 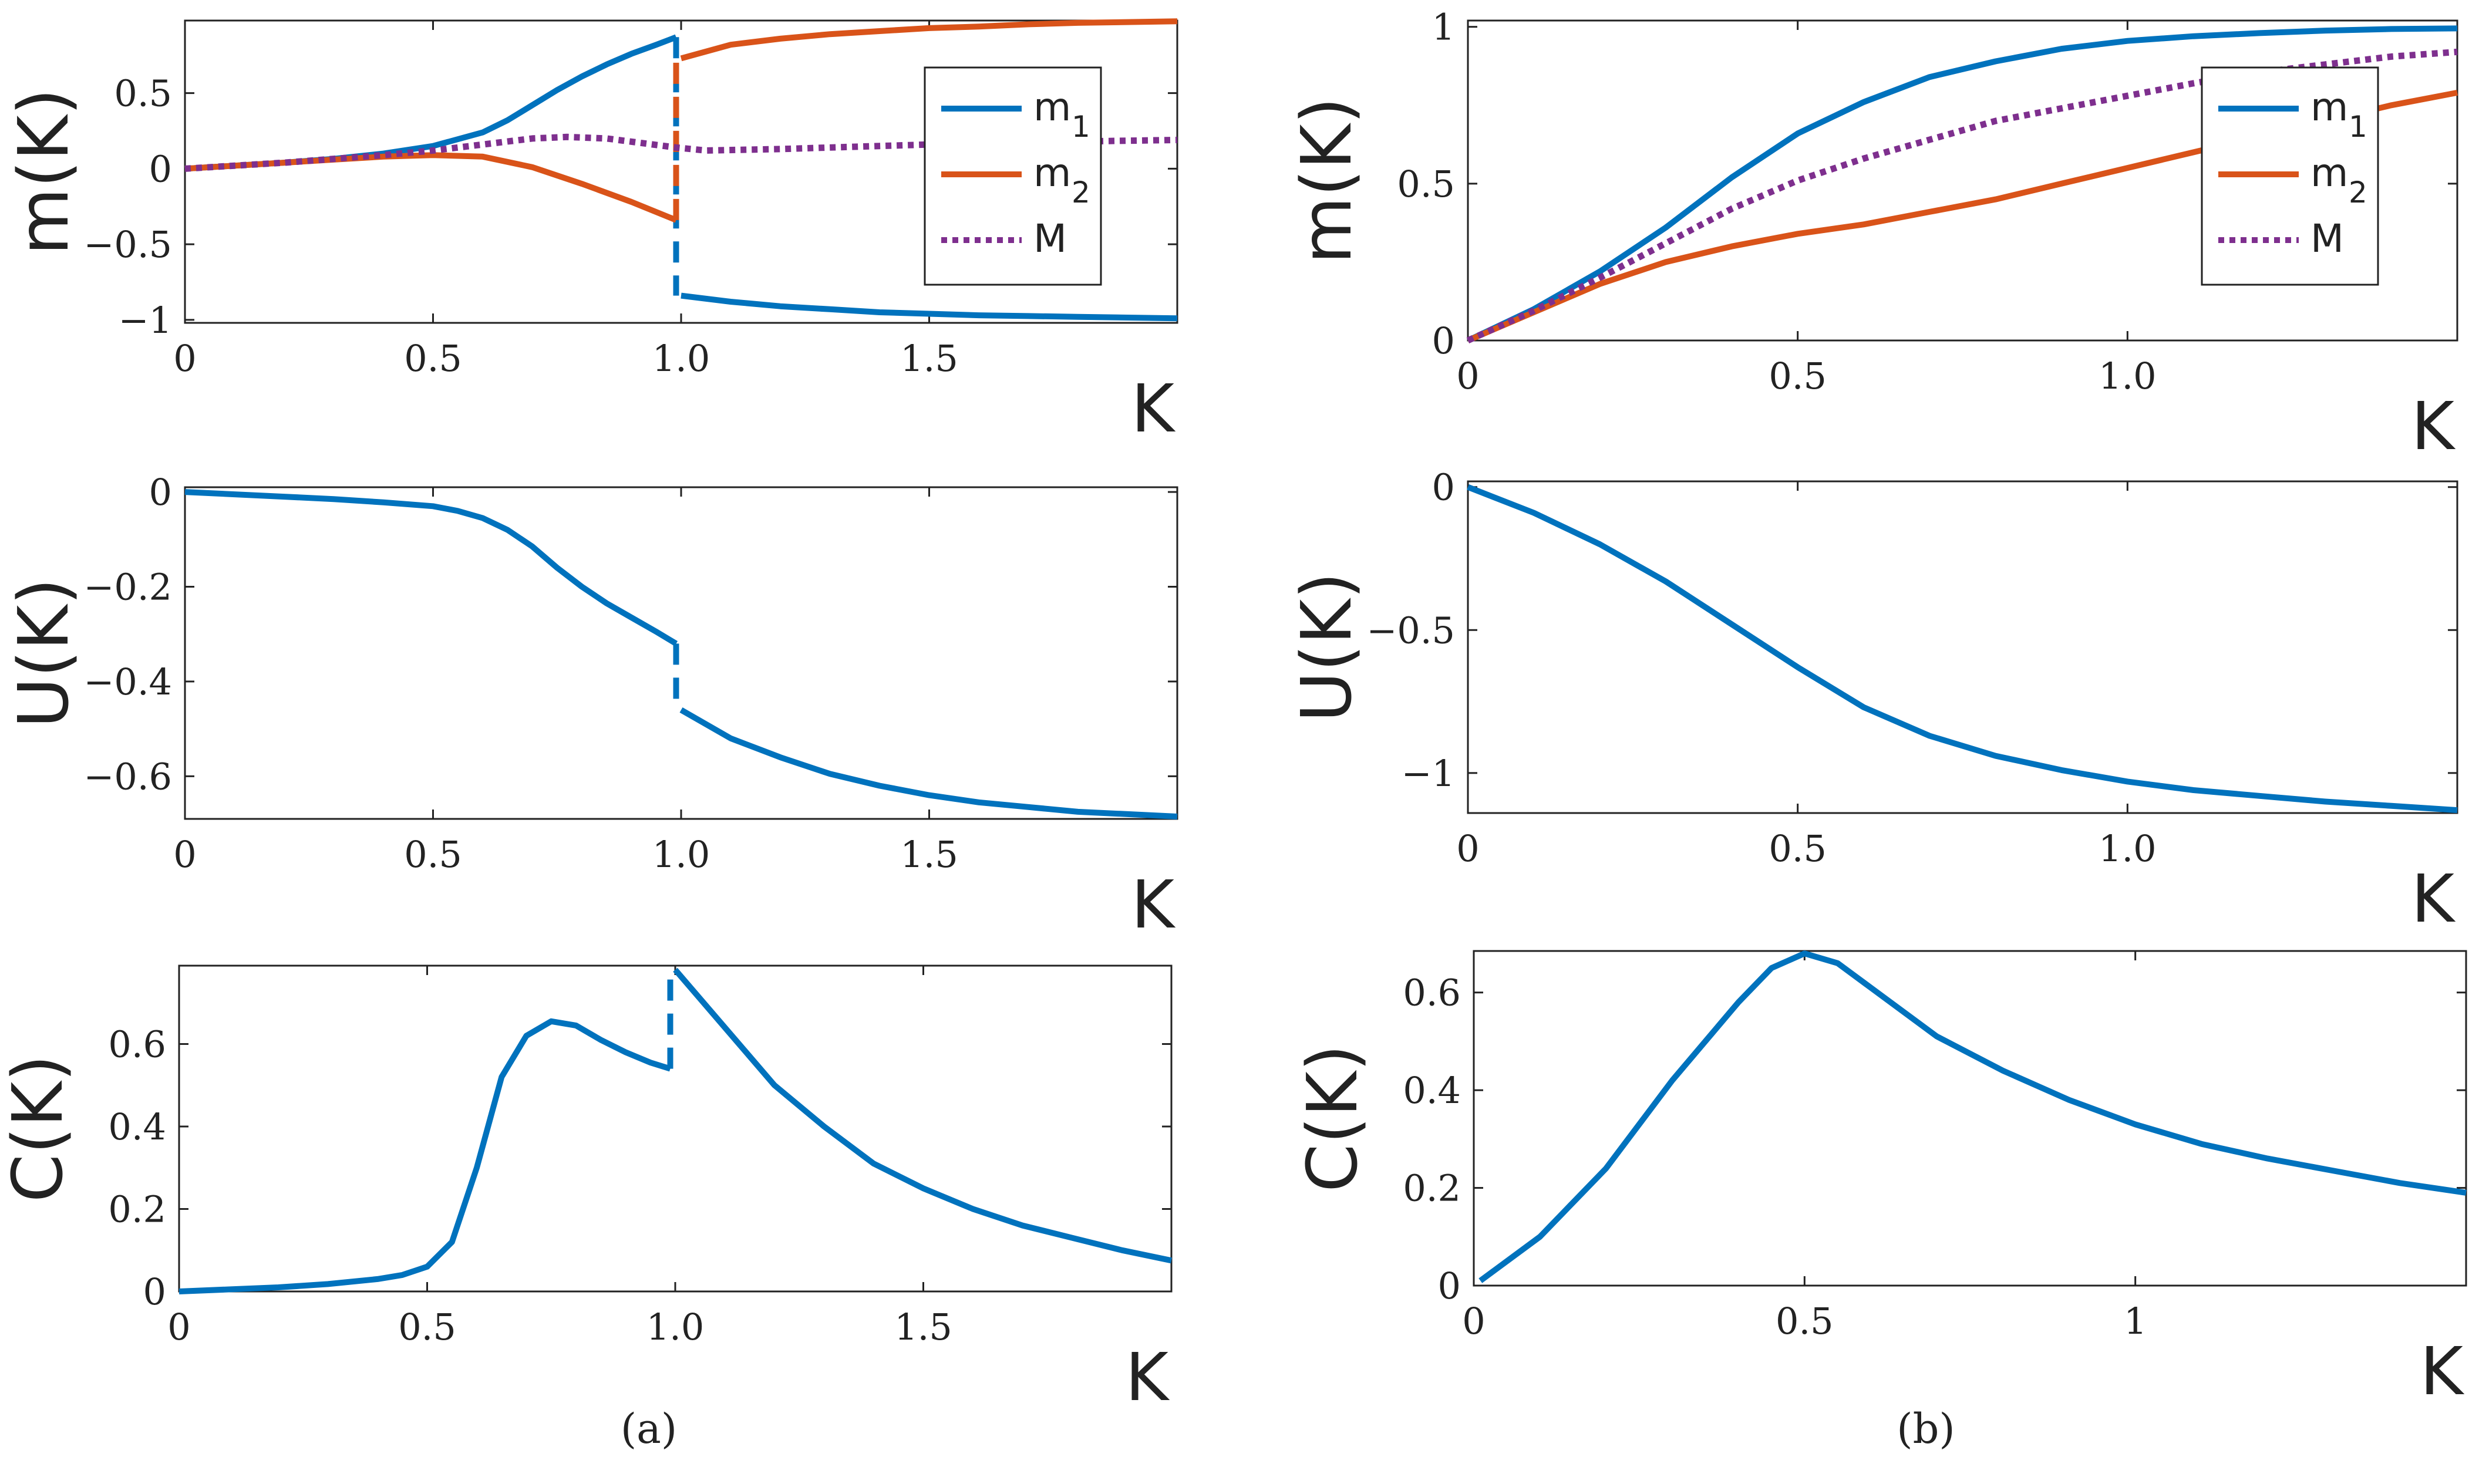 What do you see at coordinates (2135, 1321) in the screenshot?
I see `x-tick-label: 1` at bounding box center [2135, 1321].